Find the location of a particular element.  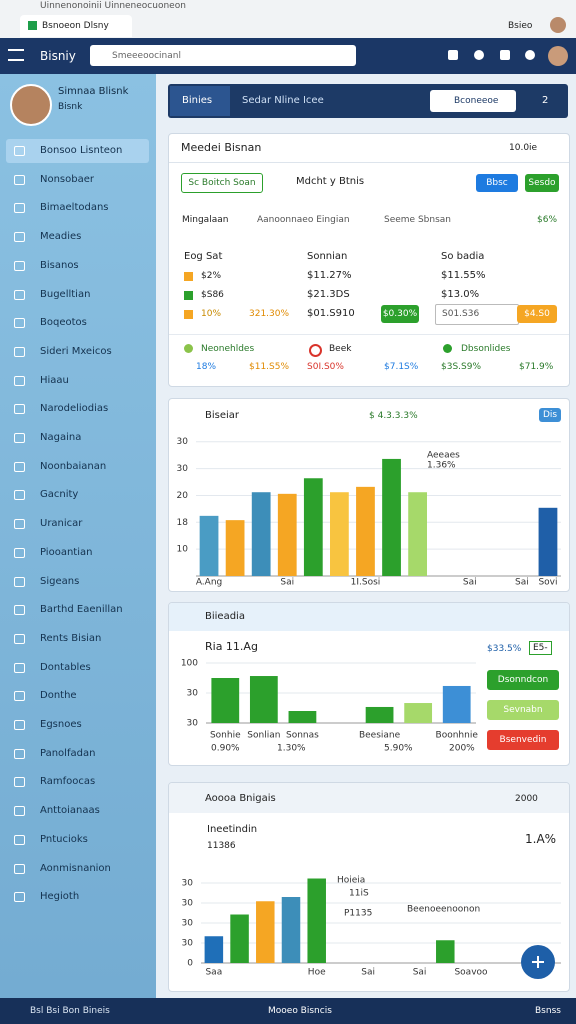

cell: $2% is located at coordinates (211, 276).